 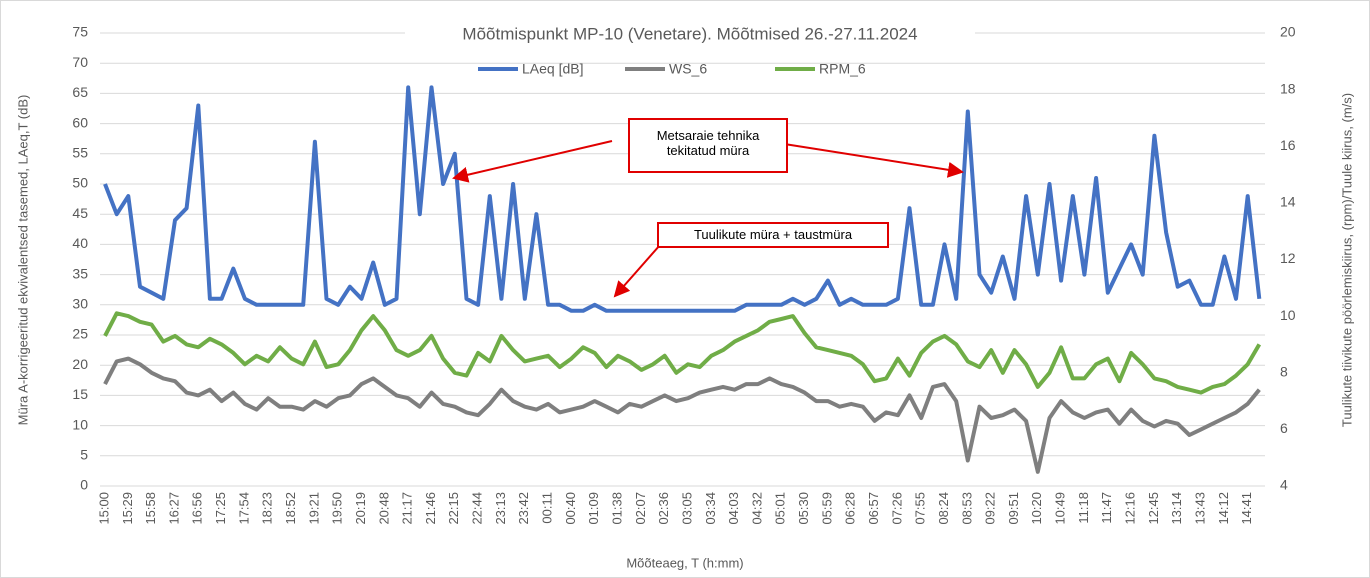 What do you see at coordinates (84, 485) in the screenshot?
I see `y-tick-label: 0` at bounding box center [84, 485].